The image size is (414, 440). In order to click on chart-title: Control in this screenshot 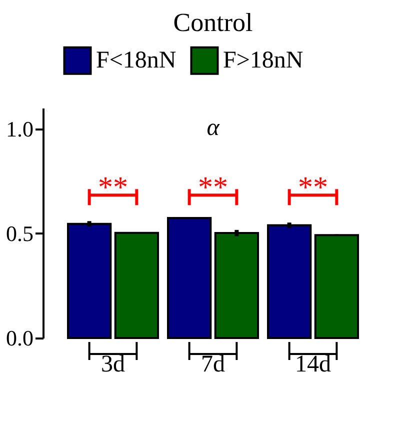, I will do `click(213, 22)`.